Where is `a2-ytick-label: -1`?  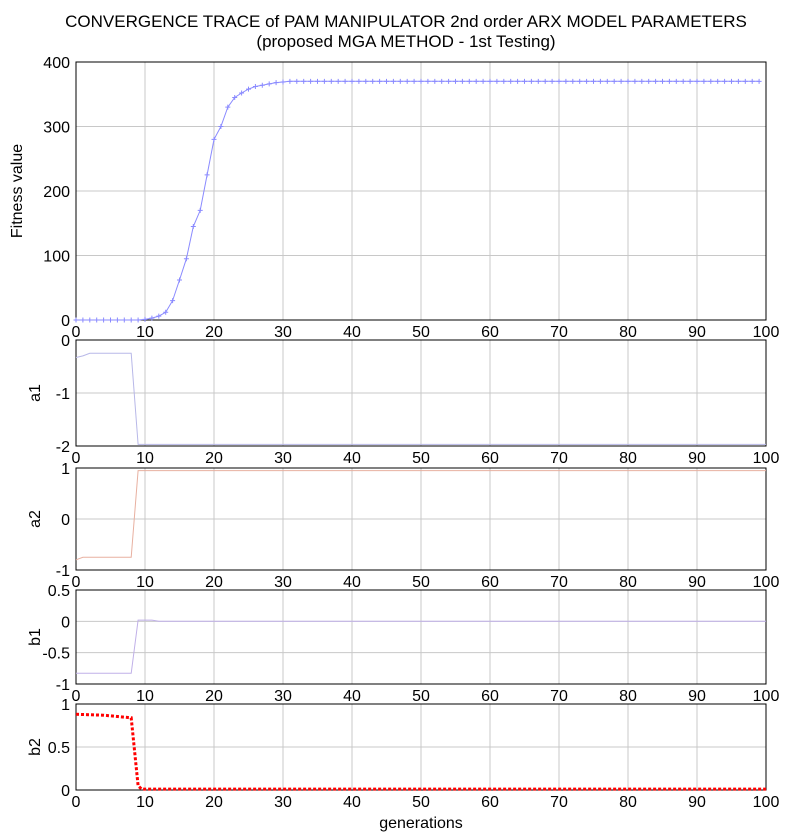
a2-ytick-label: -1 is located at coordinates (63, 571).